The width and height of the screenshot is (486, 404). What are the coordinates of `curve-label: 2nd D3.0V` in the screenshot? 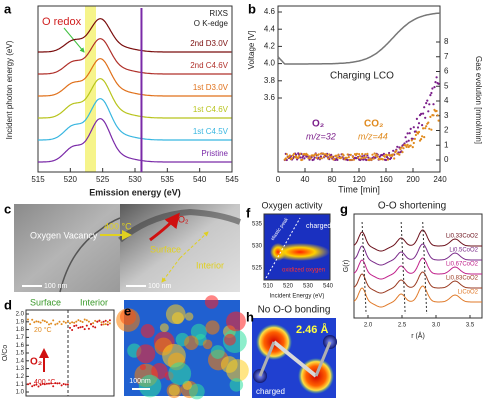 It's located at (209, 43).